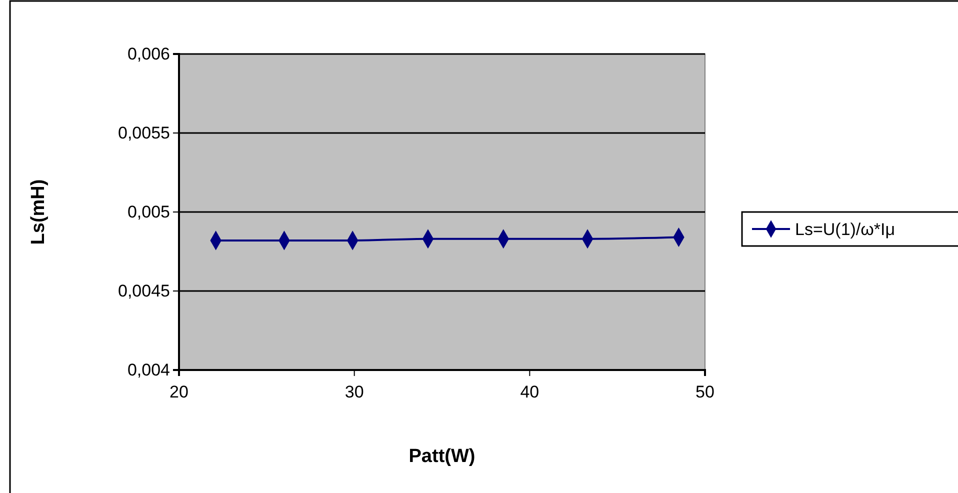 The width and height of the screenshot is (958, 493). Describe the element at coordinates (148, 370) in the screenshot. I see `y-tick-label: 0,004` at that location.